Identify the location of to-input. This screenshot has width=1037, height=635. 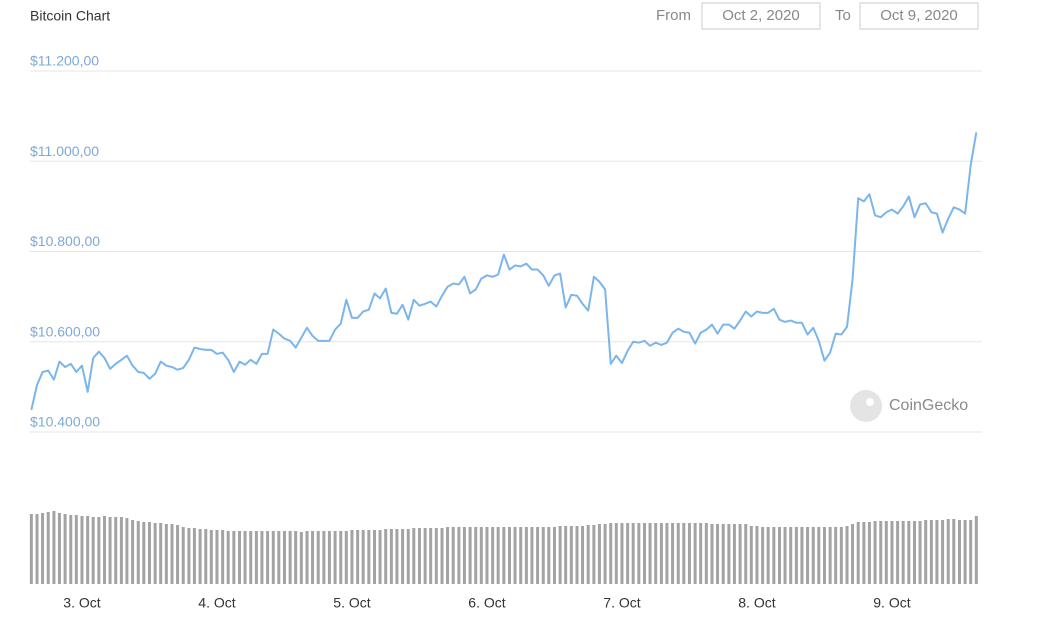
(919, 16).